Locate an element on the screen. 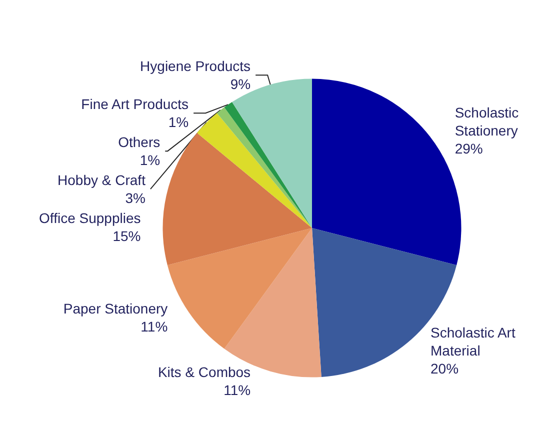 The height and width of the screenshot is (439, 553). slice-label: Paper Stationery is located at coordinates (115, 308).